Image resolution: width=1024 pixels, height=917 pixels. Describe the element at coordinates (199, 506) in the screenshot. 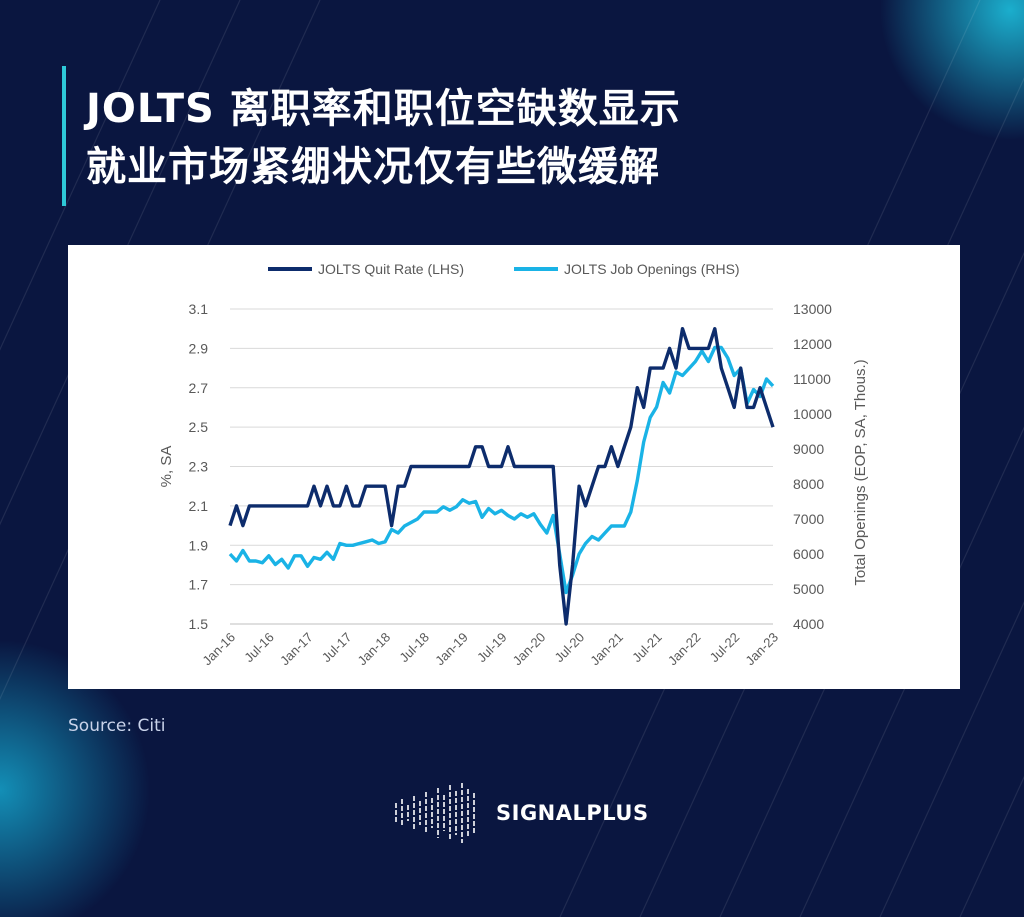

I see `y-left-tick-label: 2.1` at that location.